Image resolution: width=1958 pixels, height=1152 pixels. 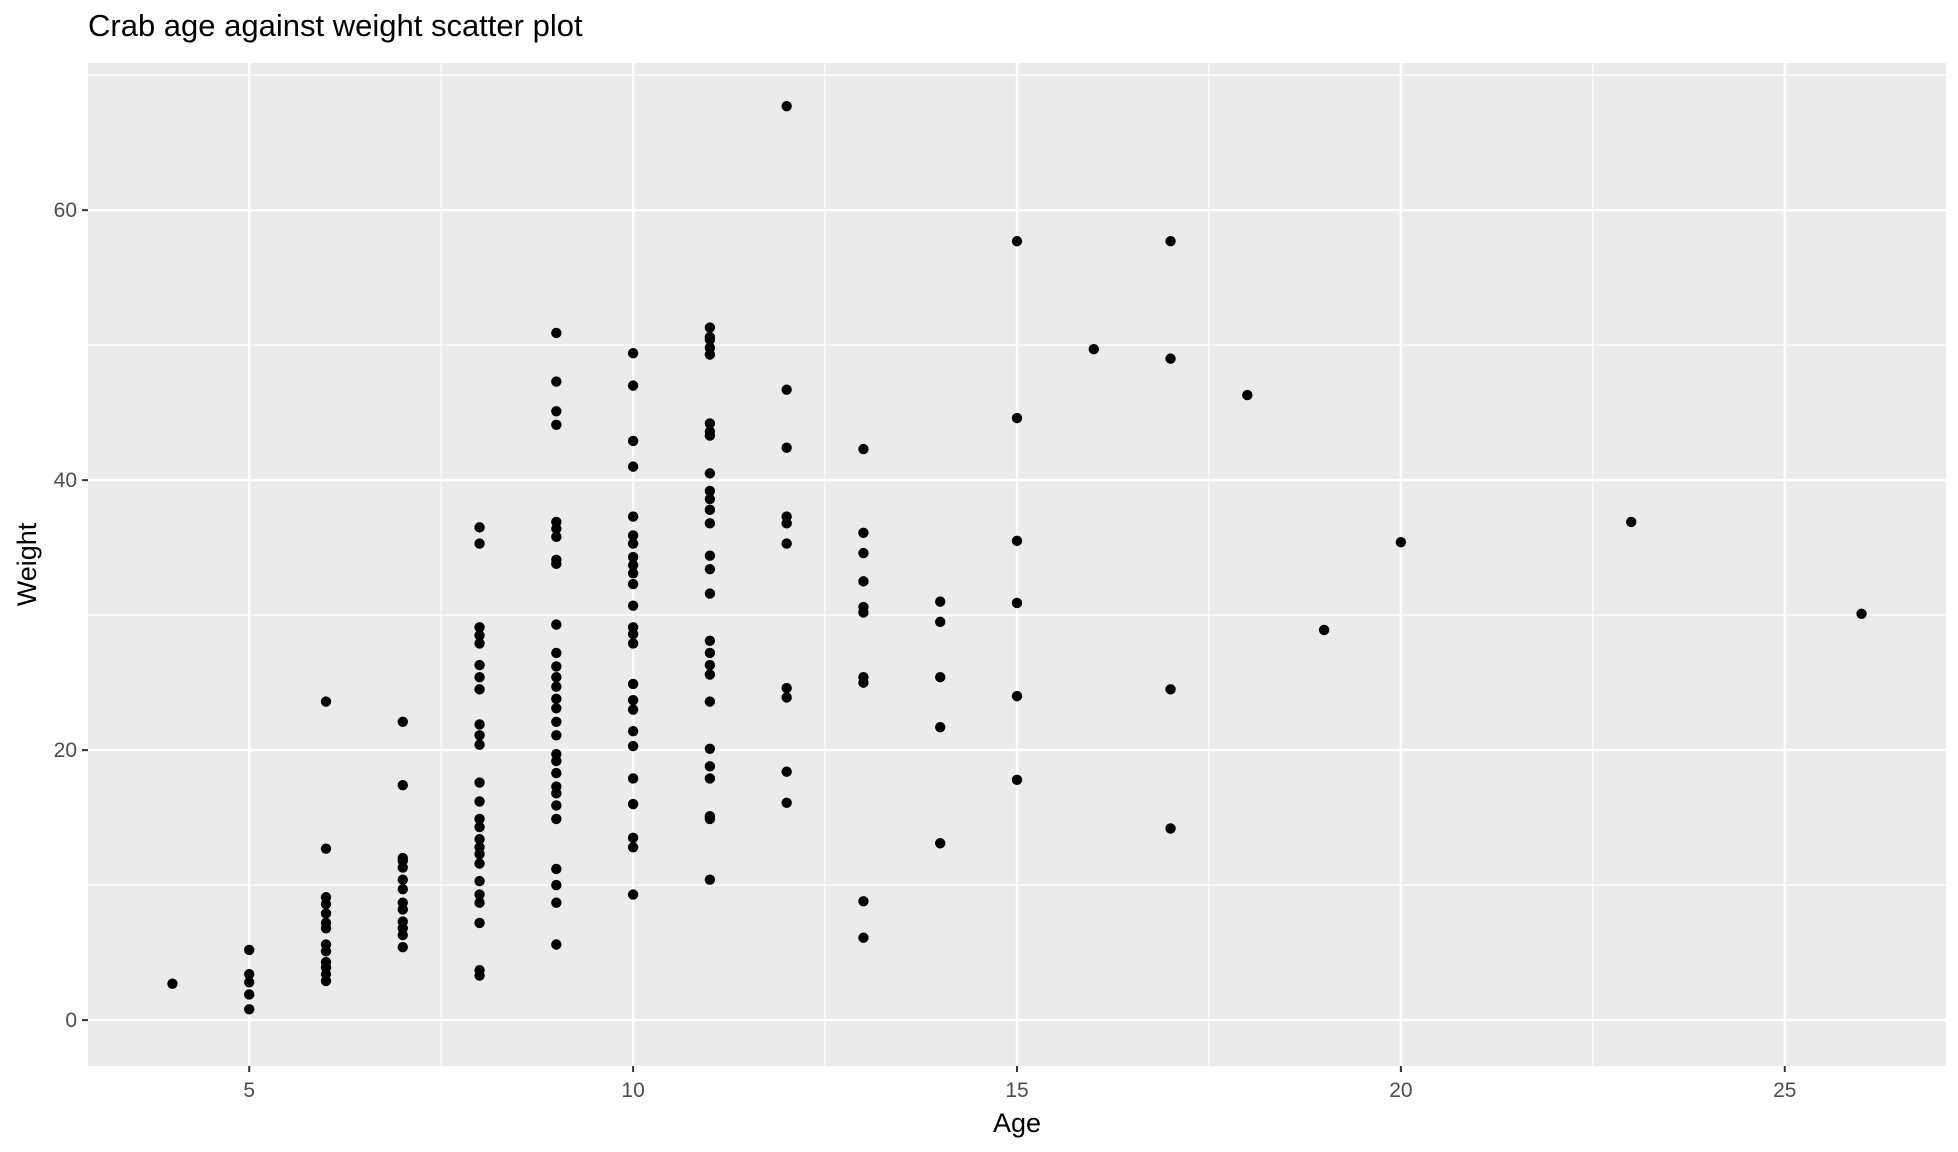 I want to click on chart-title: Crab age against weight scatter plot, so click(x=335, y=25).